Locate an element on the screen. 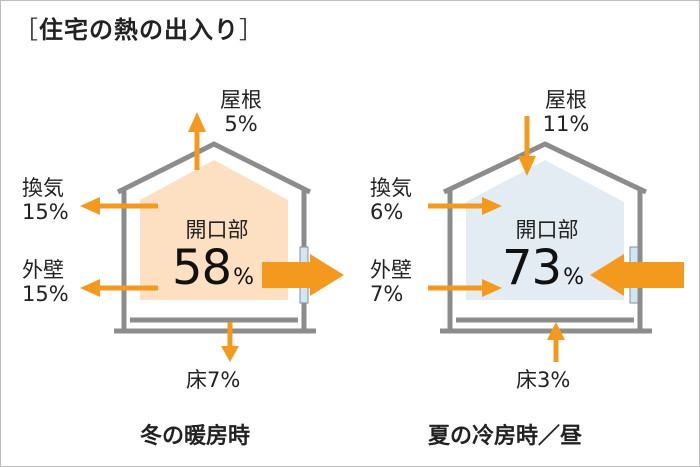  summer-roof-name: 屋根 is located at coordinates (566, 100).